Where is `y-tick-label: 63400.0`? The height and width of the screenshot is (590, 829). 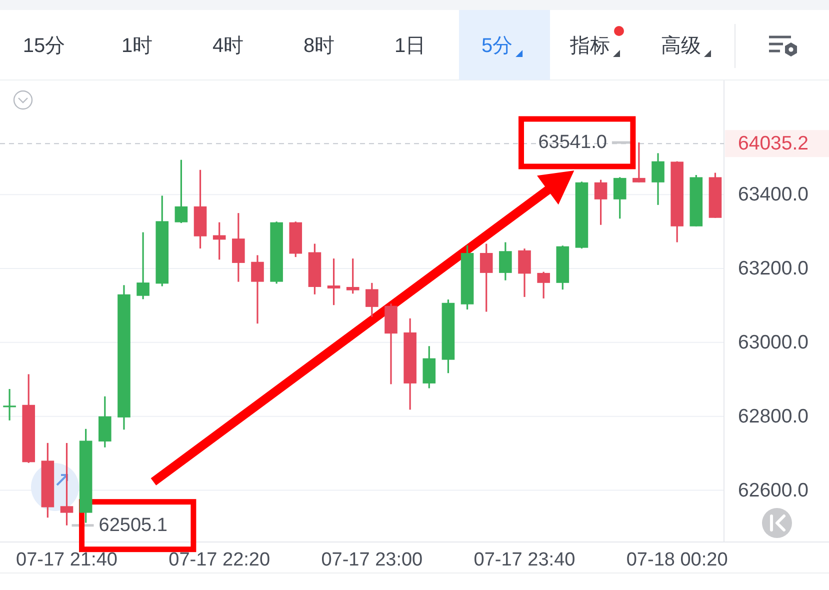 y-tick-label: 63400.0 is located at coordinates (773, 195).